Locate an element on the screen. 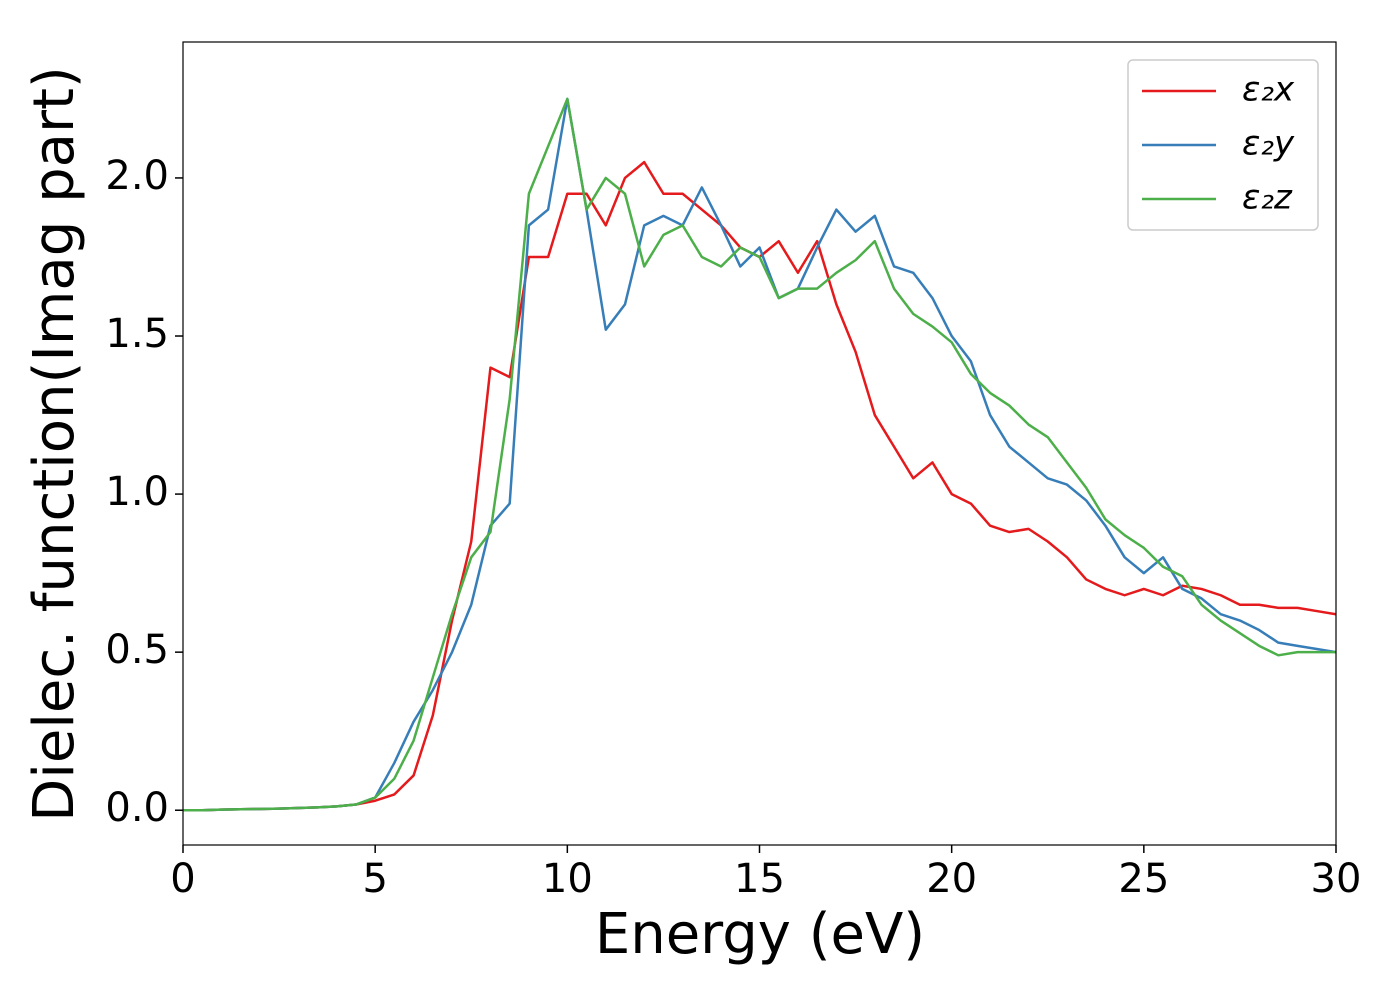 The image size is (1400, 1000). y-axis-label: Dielec. function(Imag part) is located at coordinates (54, 444).